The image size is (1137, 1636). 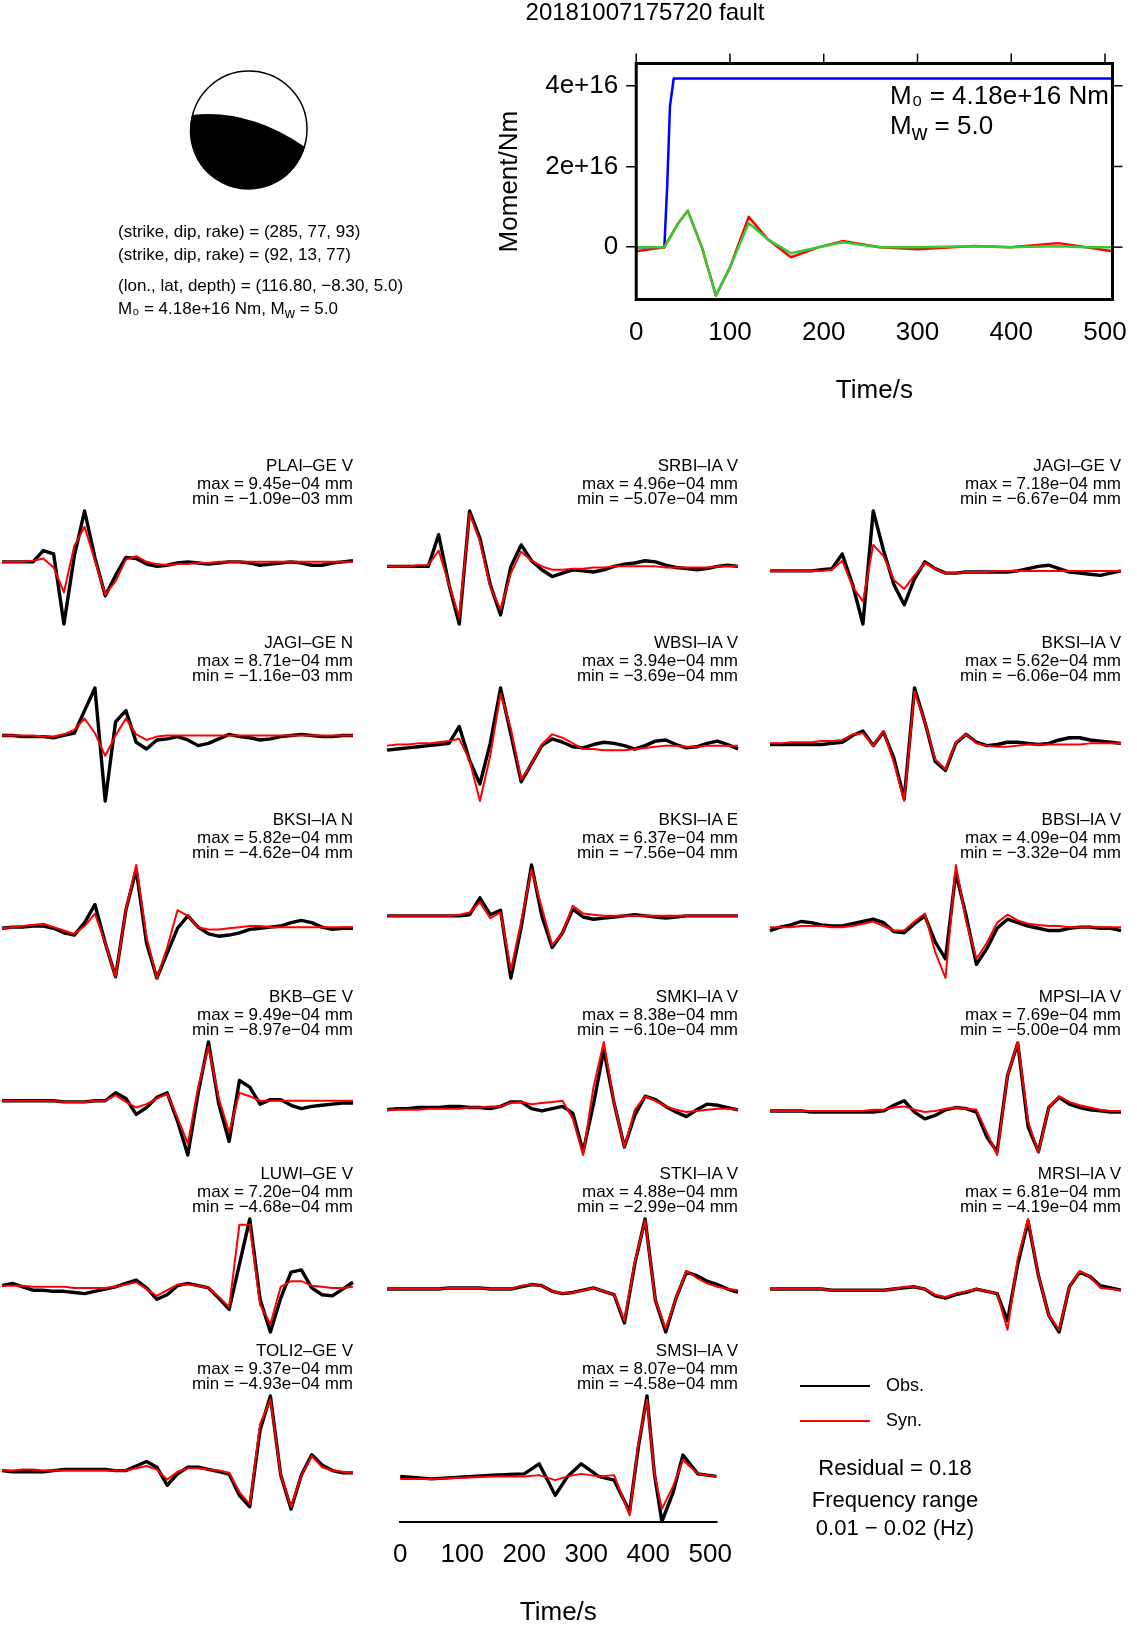 What do you see at coordinates (582, 83) in the screenshot?
I see `y-tick-label: 4e+16` at bounding box center [582, 83].